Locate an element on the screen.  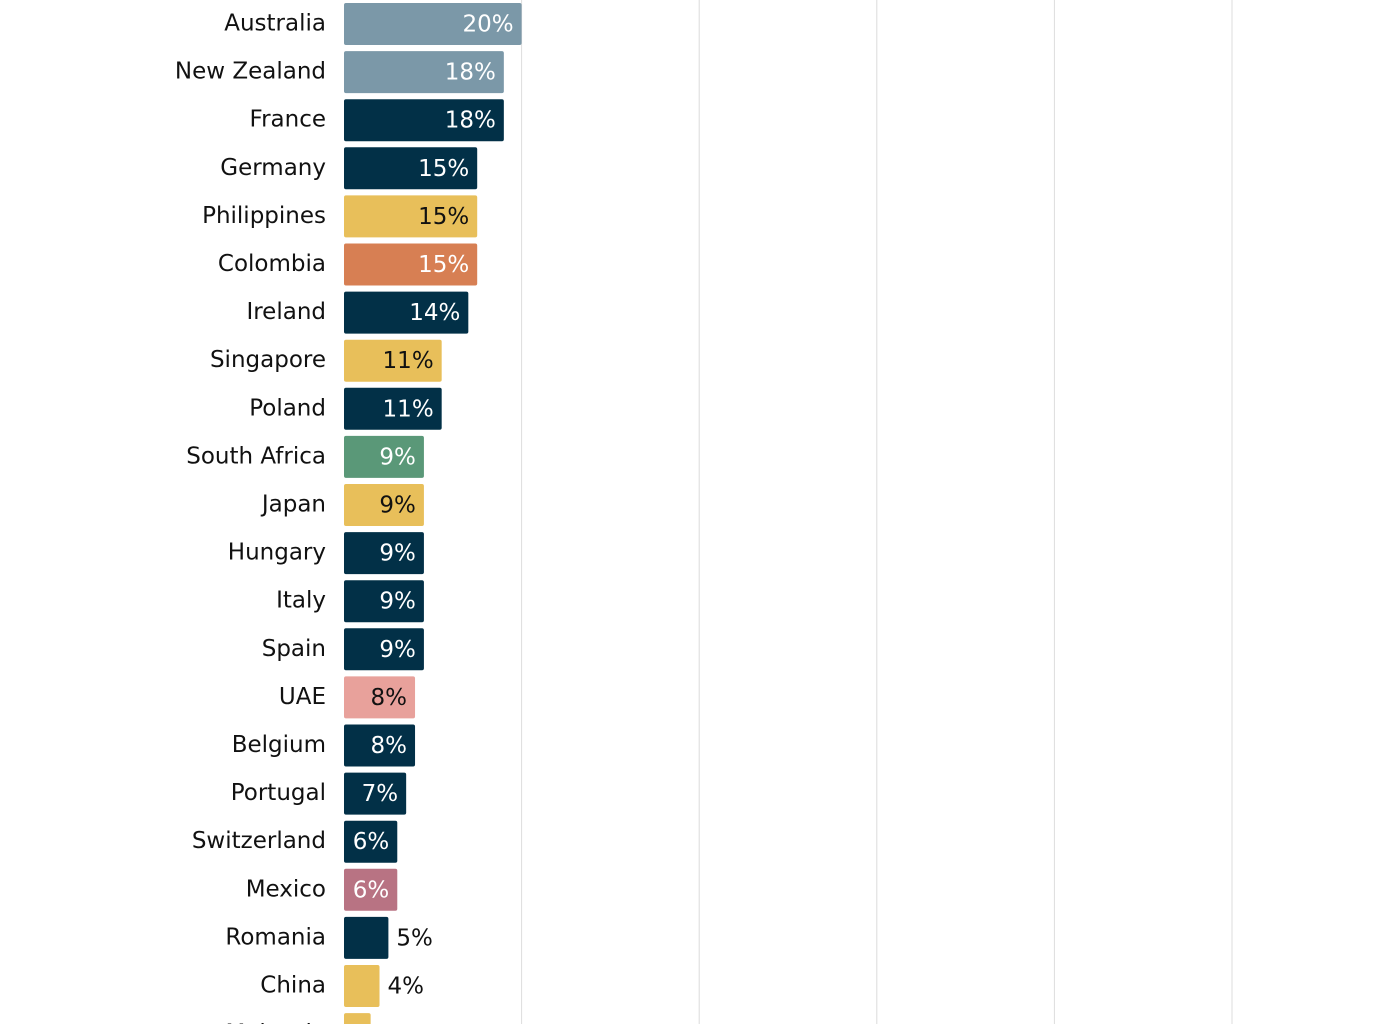
value-label: 5% is located at coordinates (414, 938).